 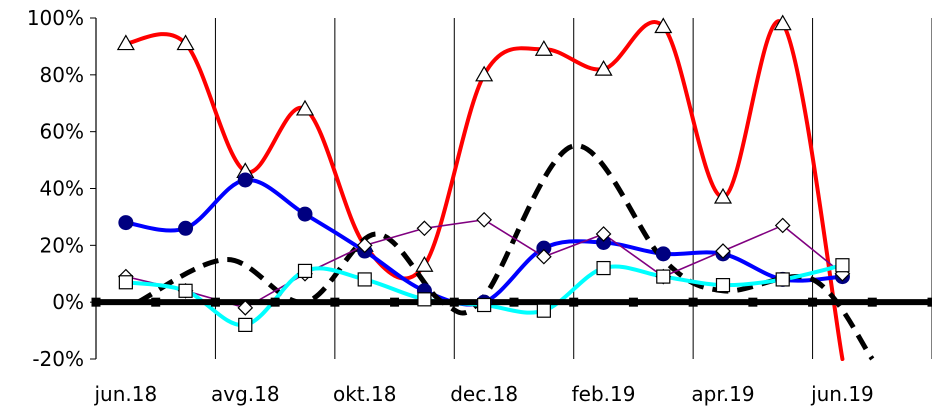 What do you see at coordinates (62, 245) in the screenshot?
I see `y-tick-label: 20%` at bounding box center [62, 245].